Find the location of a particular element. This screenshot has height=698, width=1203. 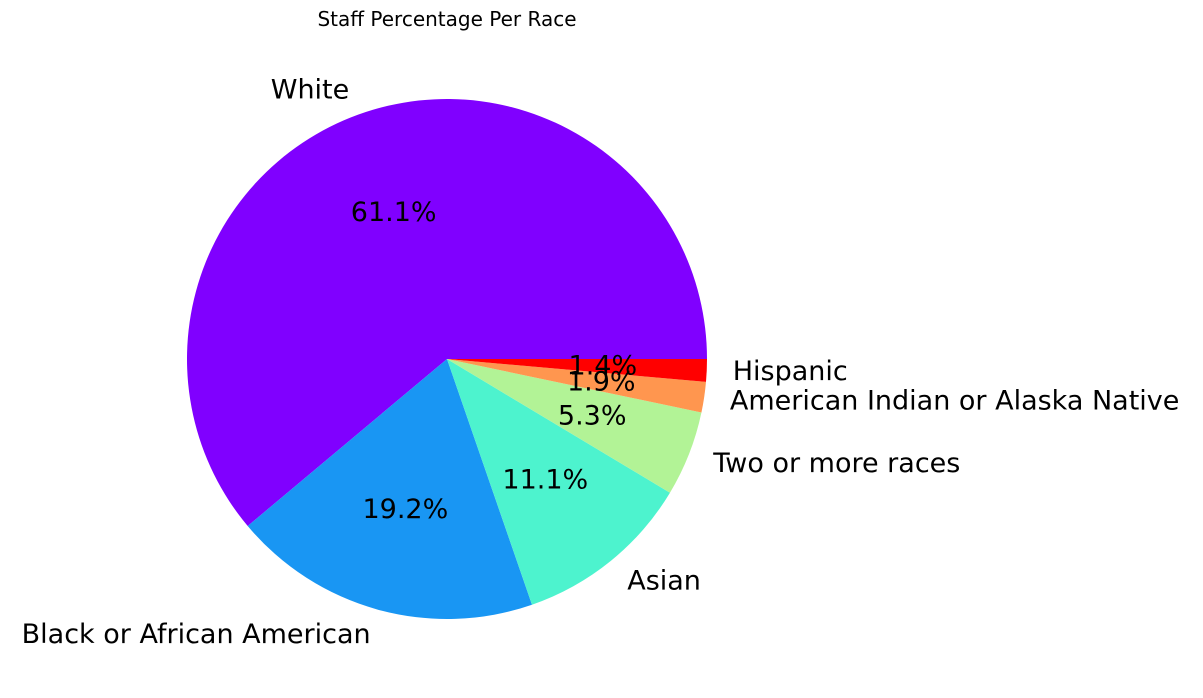

slice-label-2: Asian is located at coordinates (664, 581).